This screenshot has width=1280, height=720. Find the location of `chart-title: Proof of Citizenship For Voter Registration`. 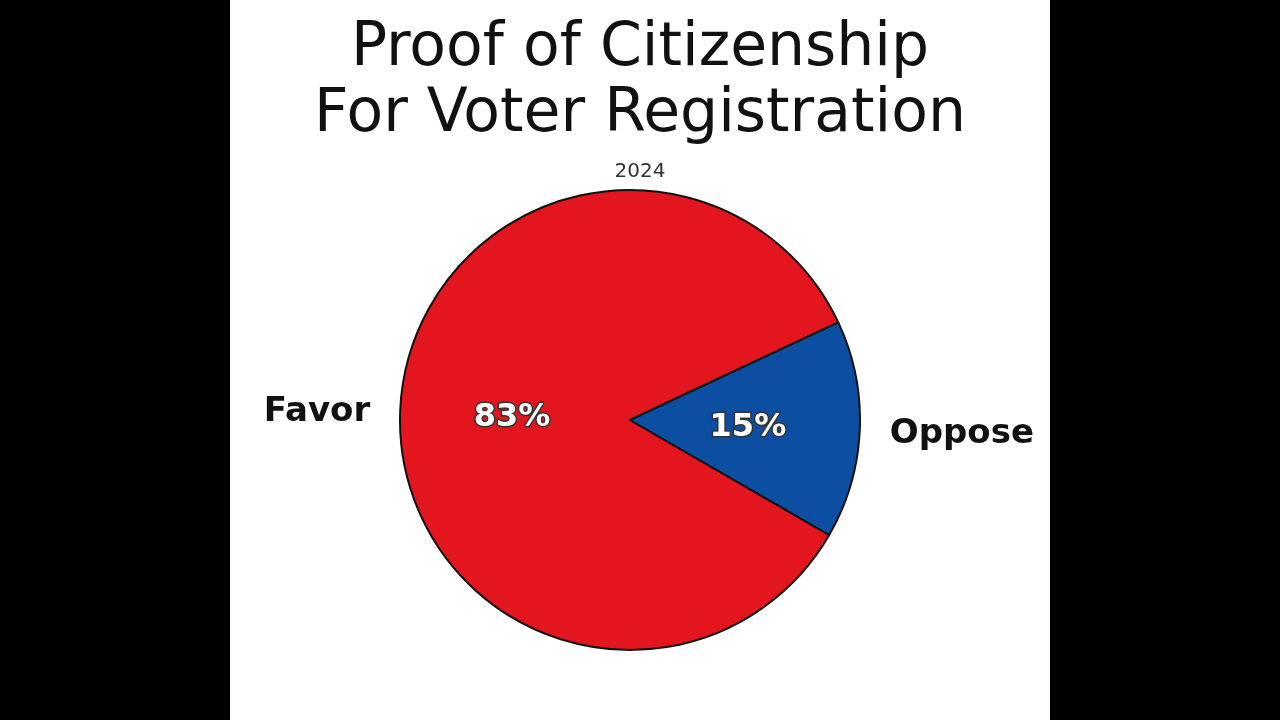

chart-title: Proof of Citizenship For Voter Registration is located at coordinates (640, 77).